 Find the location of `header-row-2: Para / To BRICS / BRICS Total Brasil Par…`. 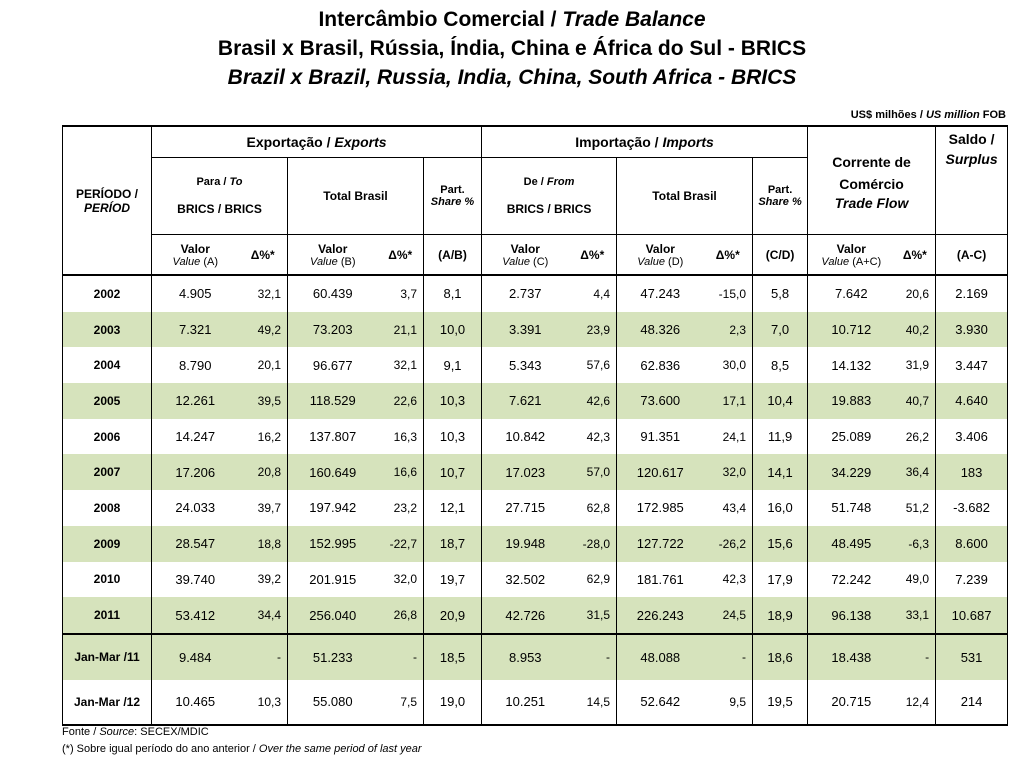

header-row-2: Para / To BRICS / BRICS Total Brasil Par… is located at coordinates (535, 196).